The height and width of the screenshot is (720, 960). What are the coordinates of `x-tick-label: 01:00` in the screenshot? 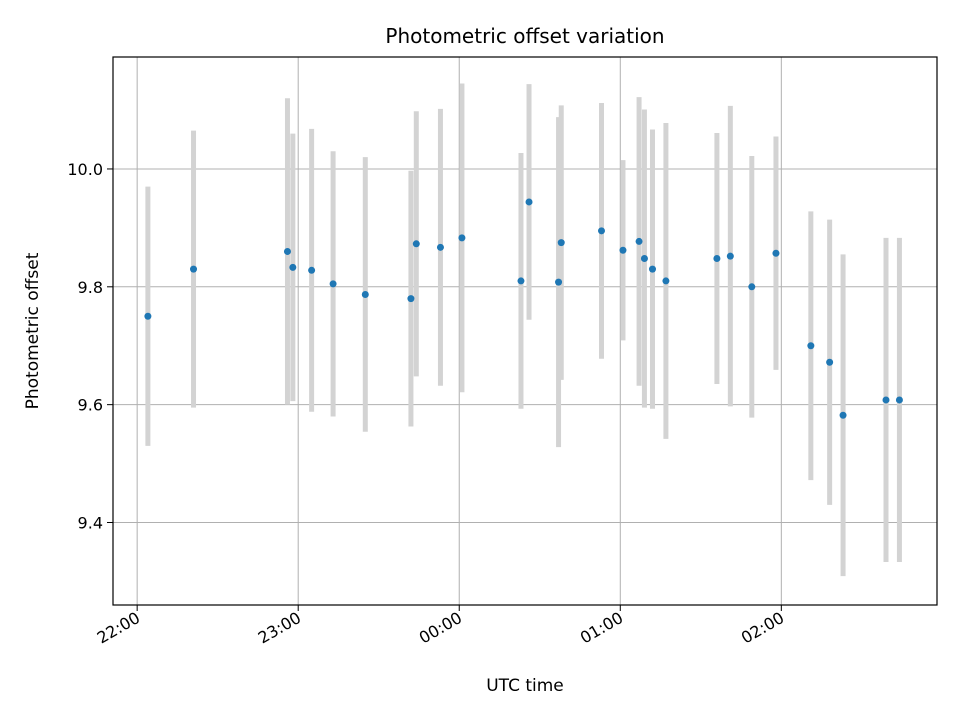 It's located at (601, 628).